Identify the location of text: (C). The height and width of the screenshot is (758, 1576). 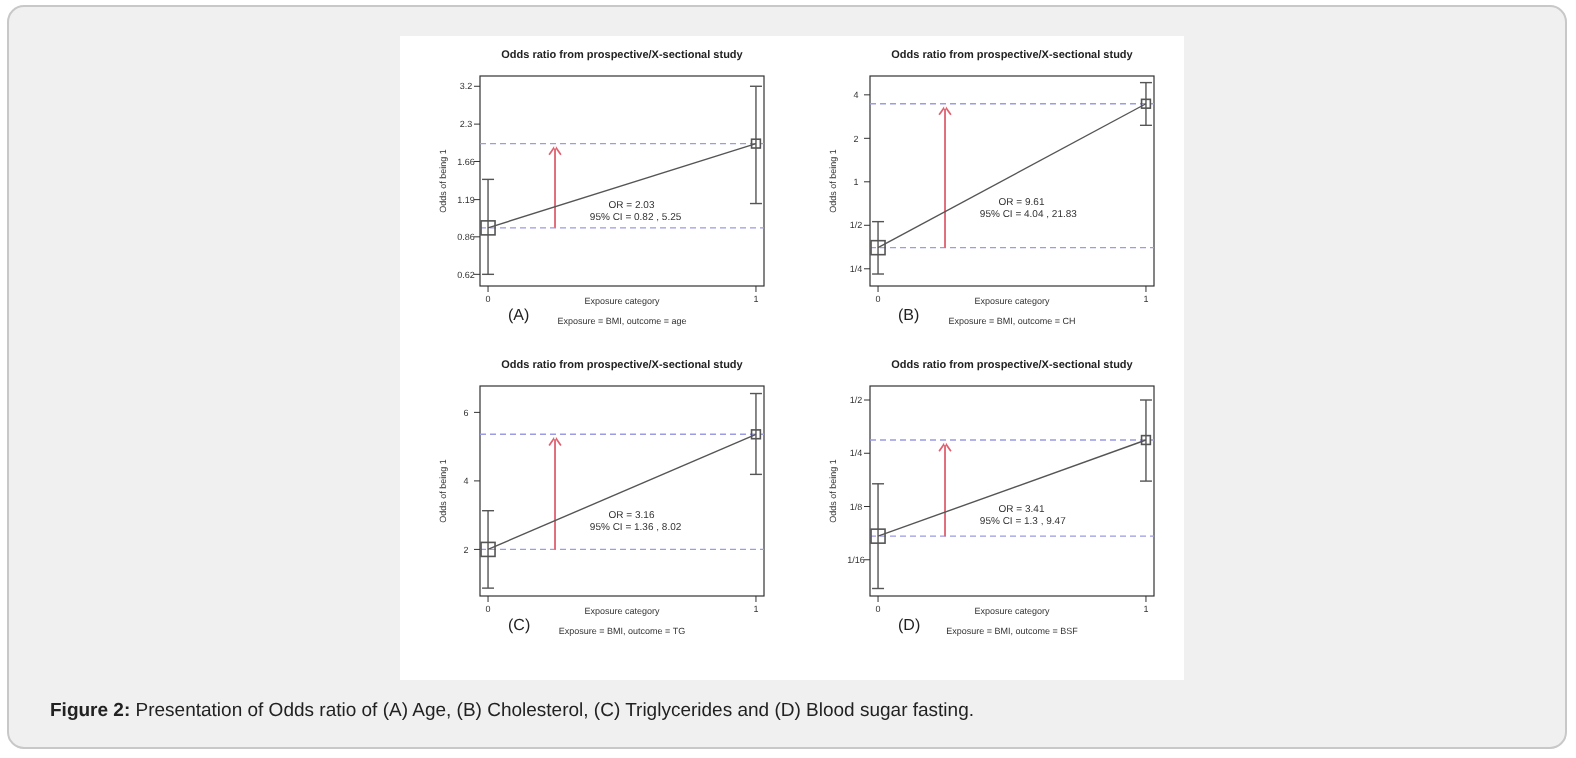
(519, 625).